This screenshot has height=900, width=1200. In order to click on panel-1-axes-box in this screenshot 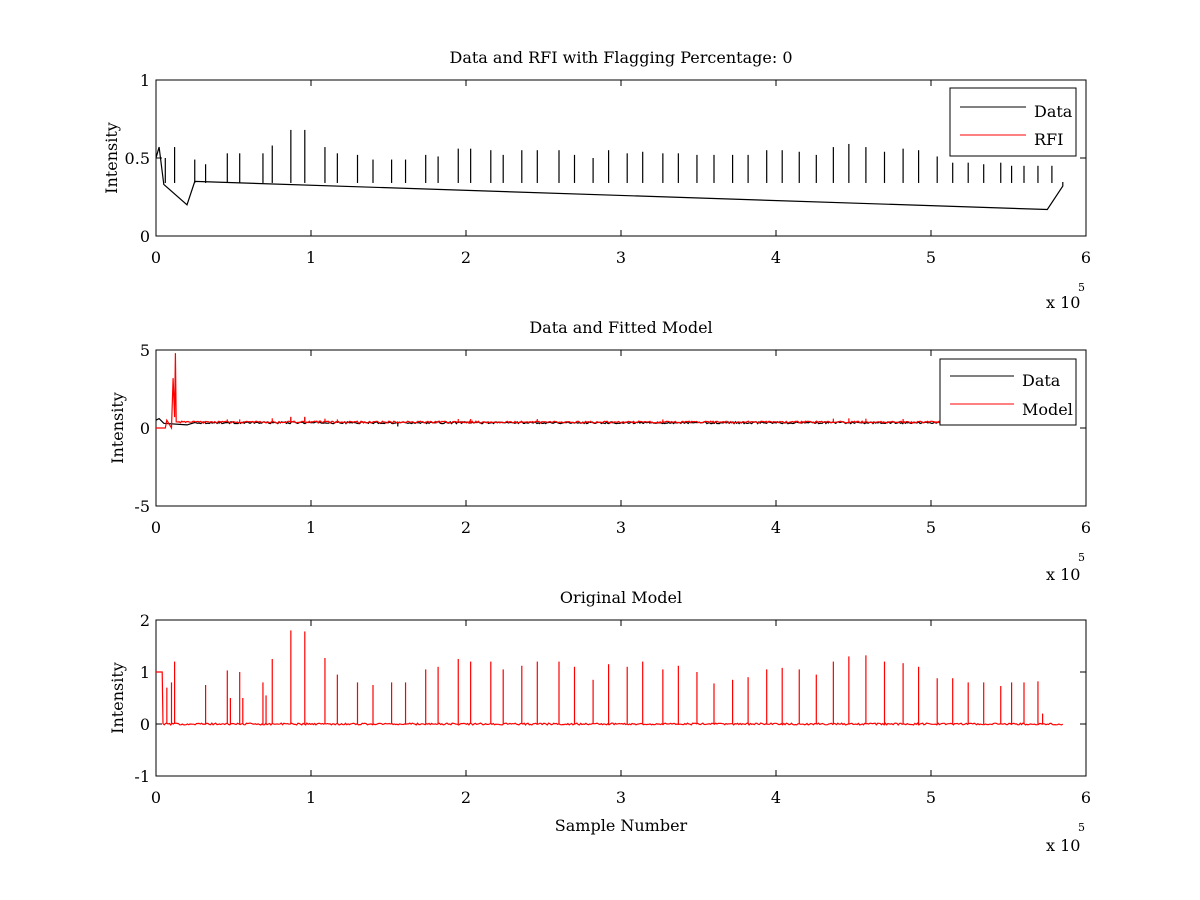, I will do `click(621, 158)`.